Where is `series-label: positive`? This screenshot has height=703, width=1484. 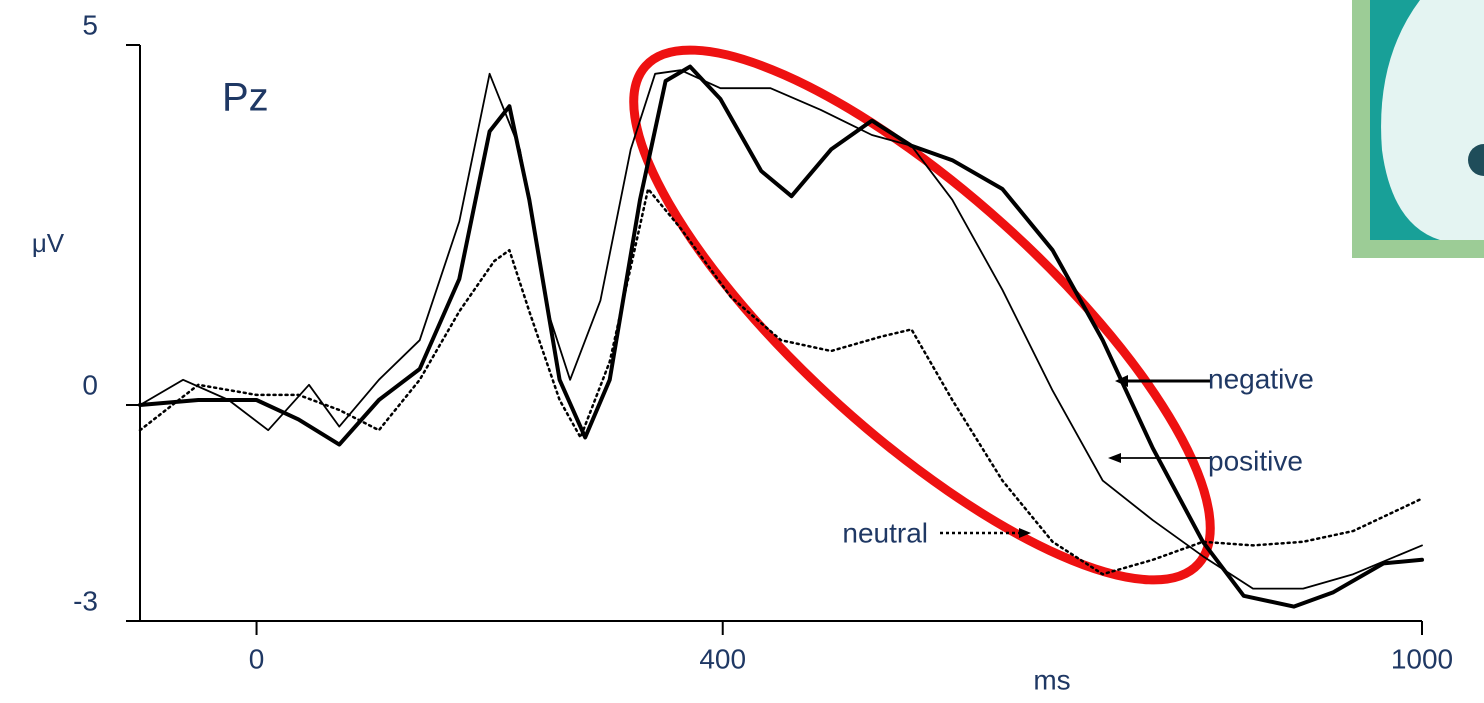 series-label: positive is located at coordinates (1255, 460).